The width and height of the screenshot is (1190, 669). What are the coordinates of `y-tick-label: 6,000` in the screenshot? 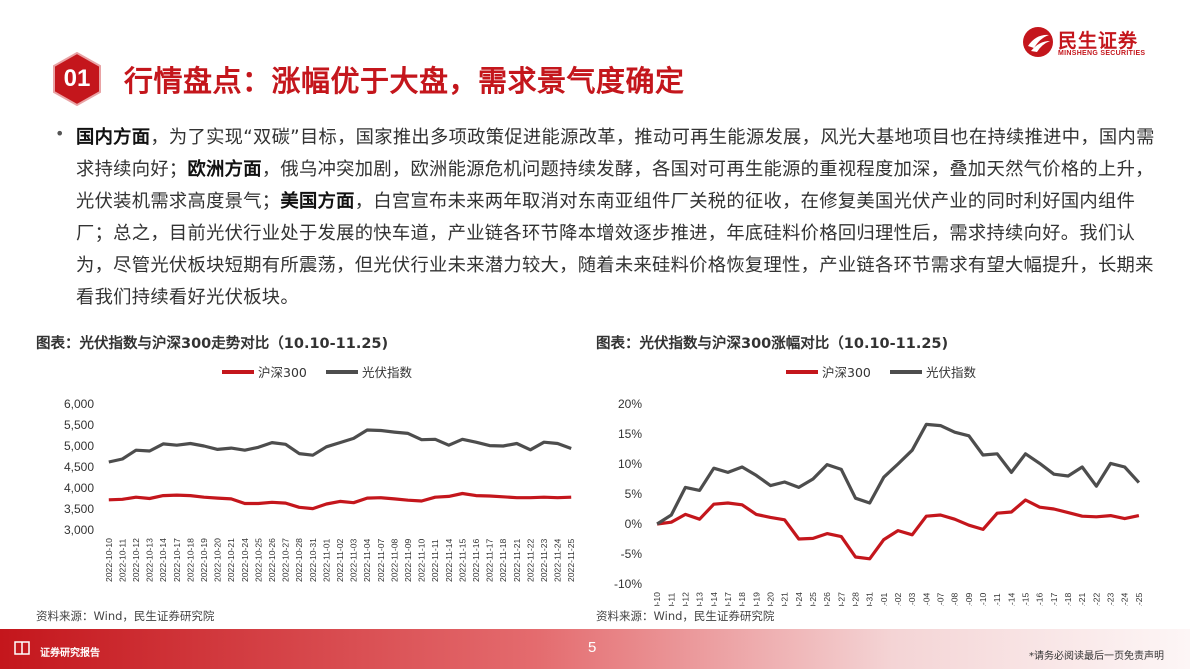 It's located at (79, 404).